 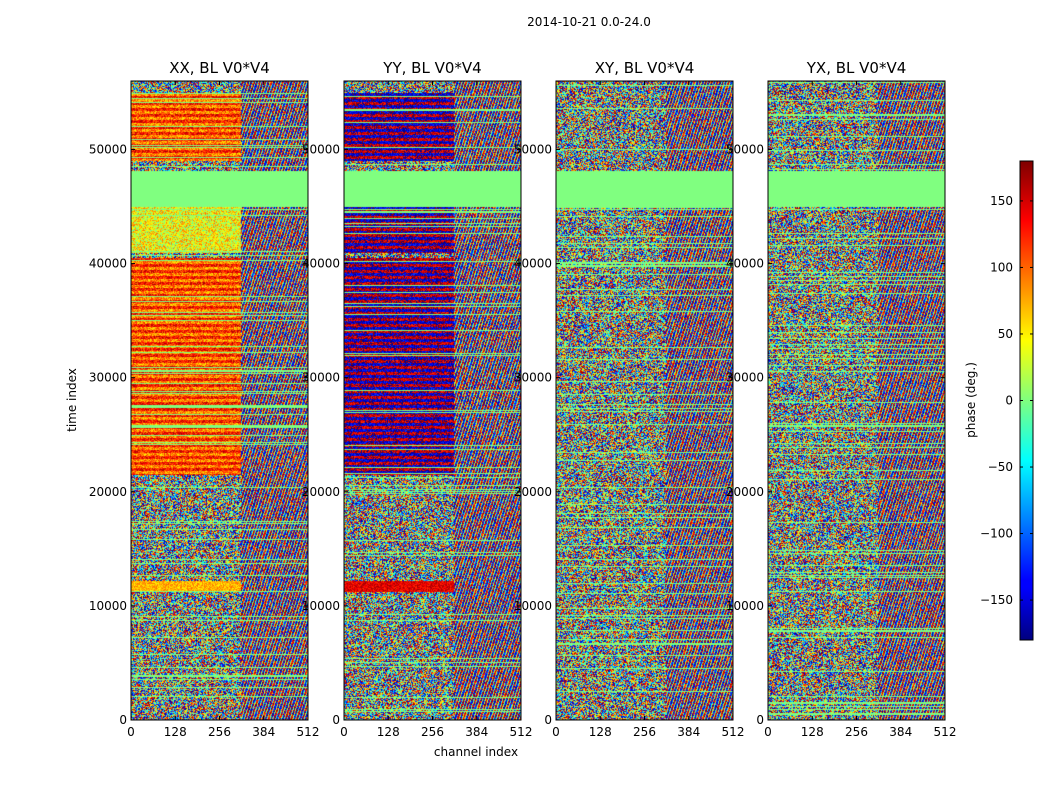 I want to click on colorbar-label: phase (deg.), so click(x=971, y=400).